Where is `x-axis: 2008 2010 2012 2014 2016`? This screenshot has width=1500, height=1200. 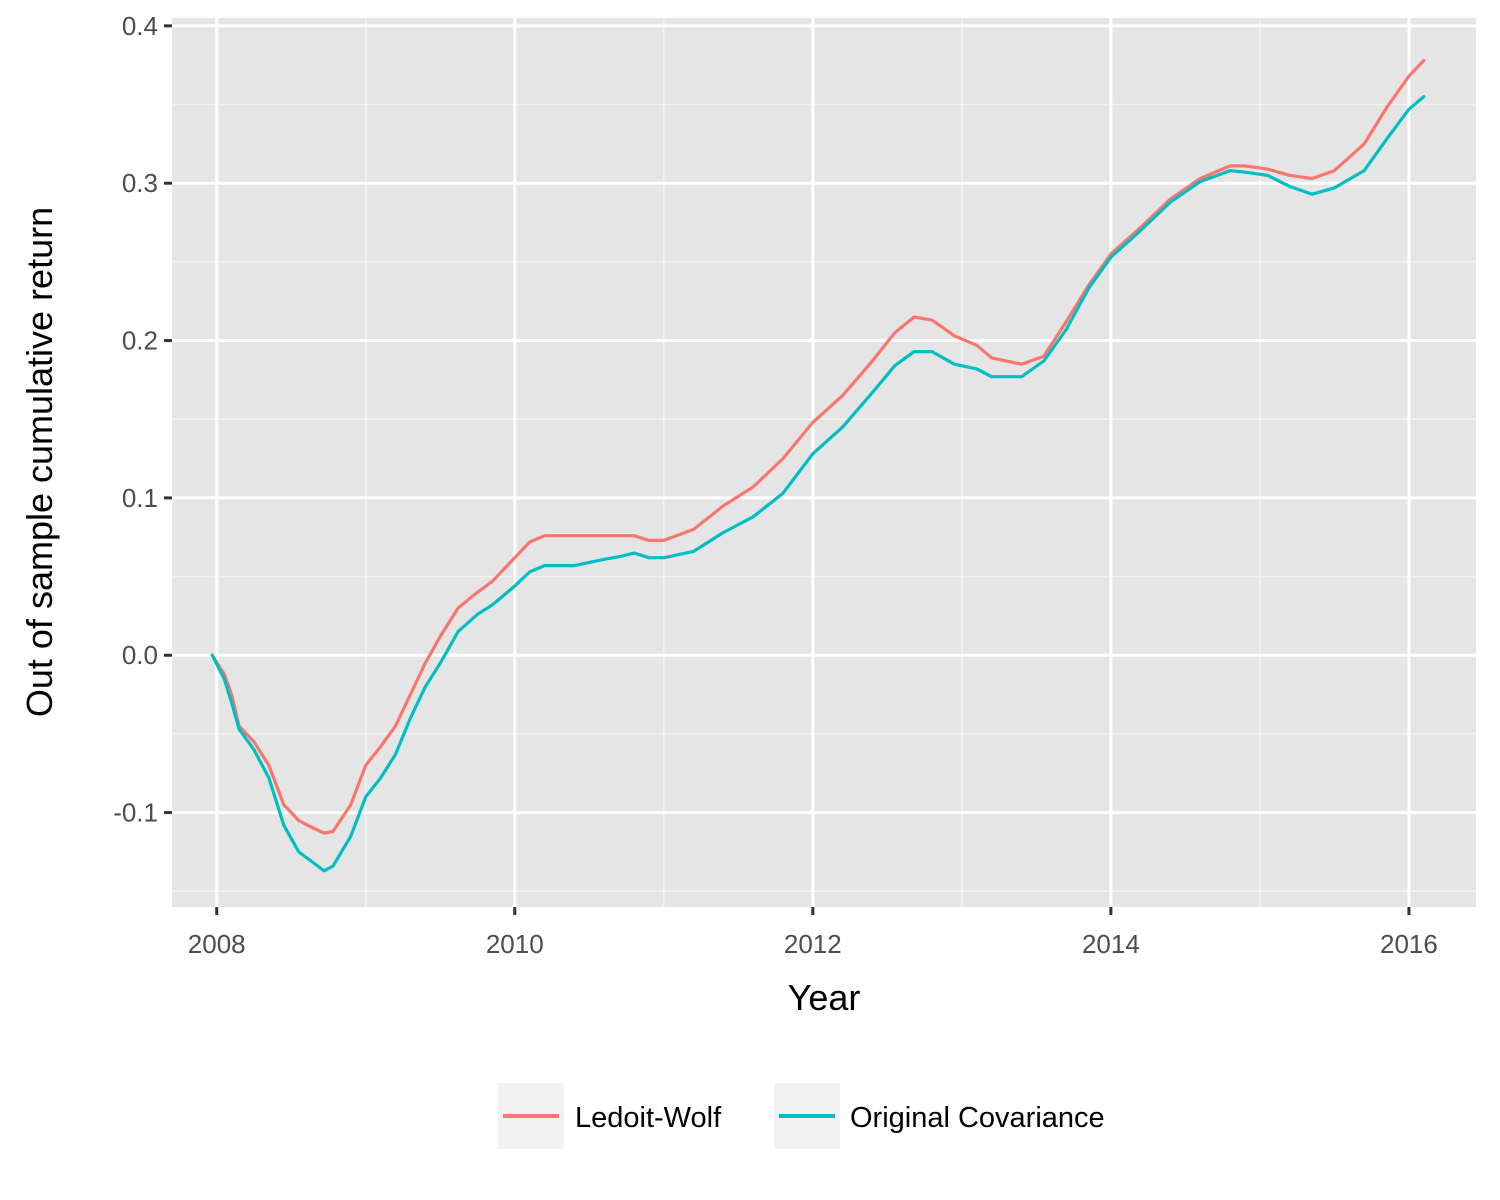 x-axis: 2008 2010 2012 2014 2016 is located at coordinates (813, 933).